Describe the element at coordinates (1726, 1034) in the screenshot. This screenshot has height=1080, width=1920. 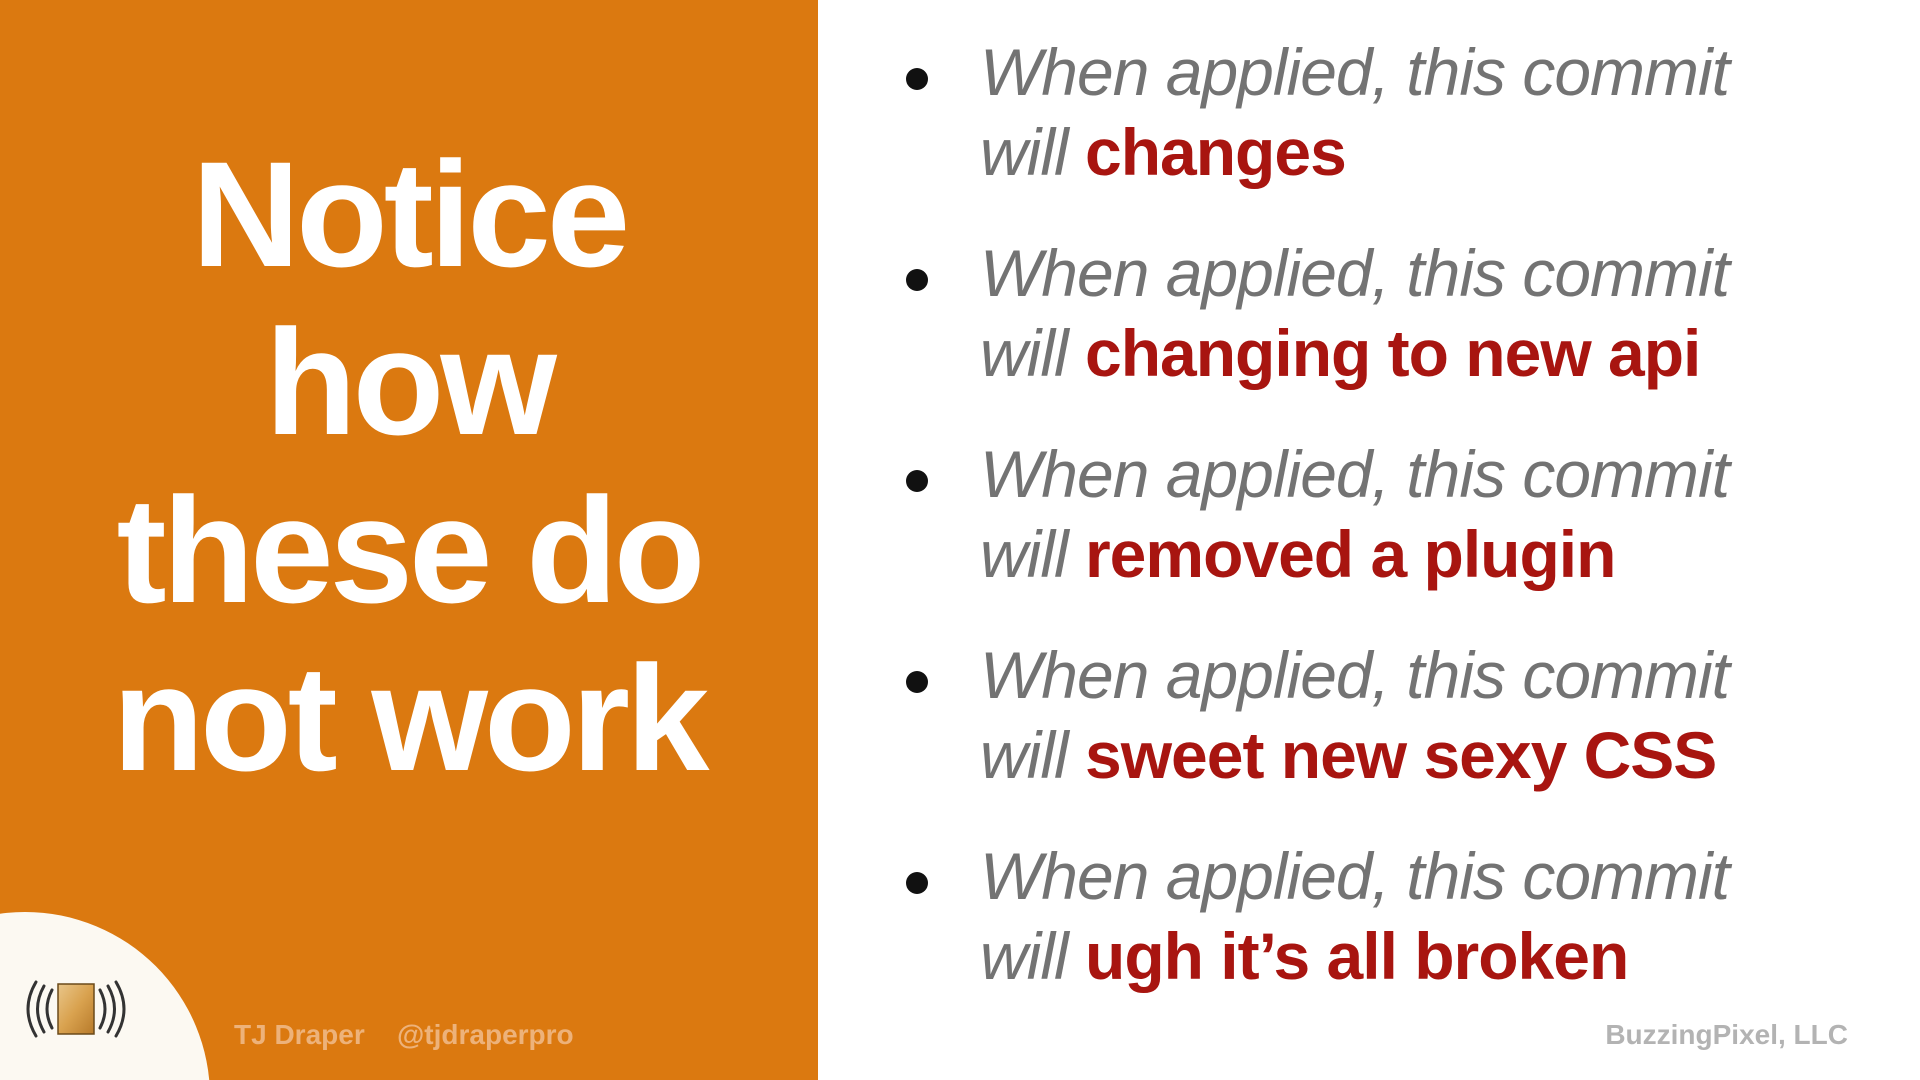
I see `company-name: BuzzingPixel, LLC` at that location.